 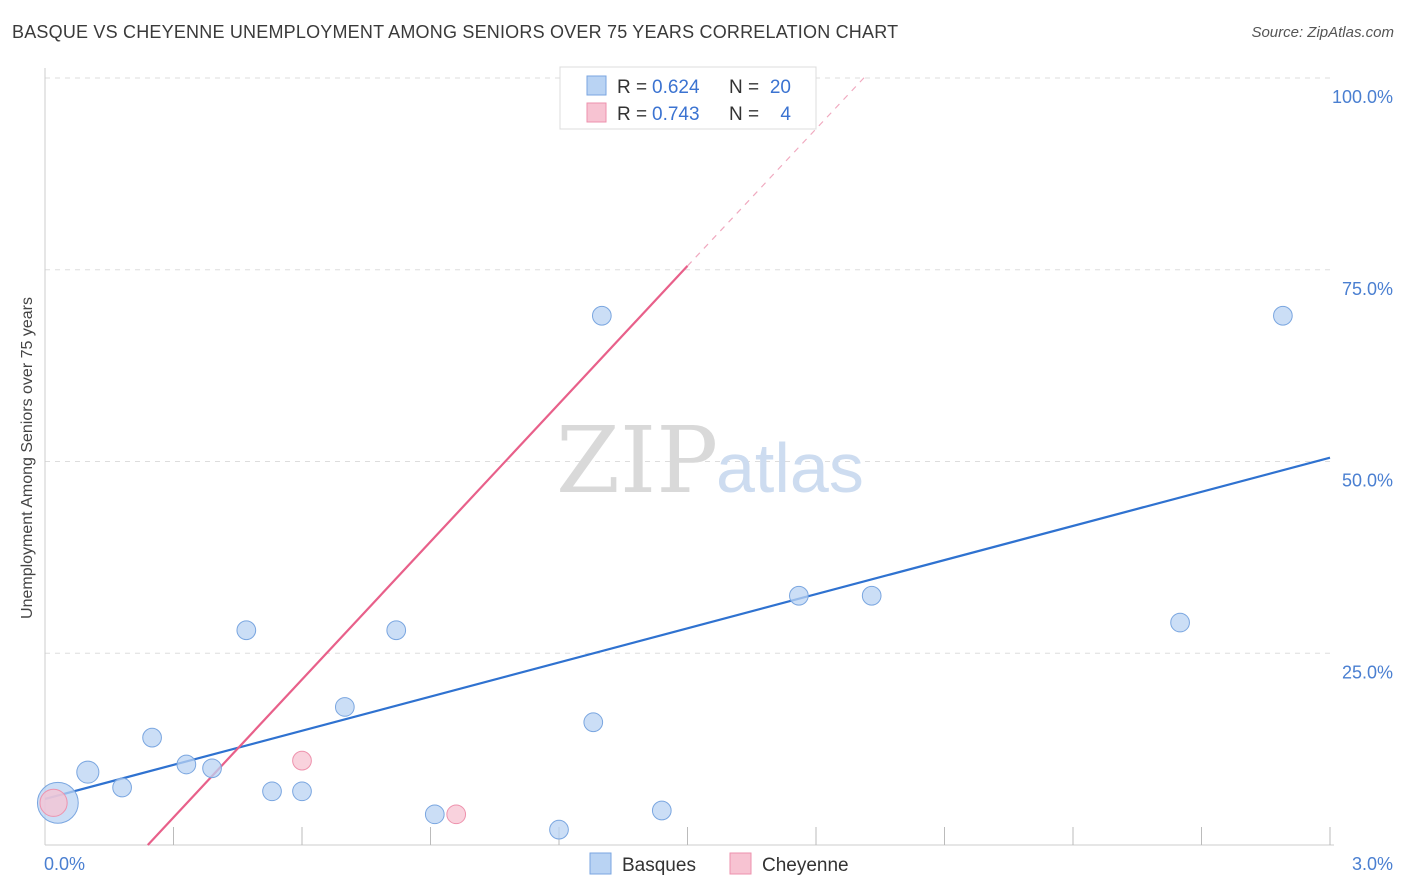 I want to click on legend-basque-r-value: 0.624, so click(x=676, y=87).